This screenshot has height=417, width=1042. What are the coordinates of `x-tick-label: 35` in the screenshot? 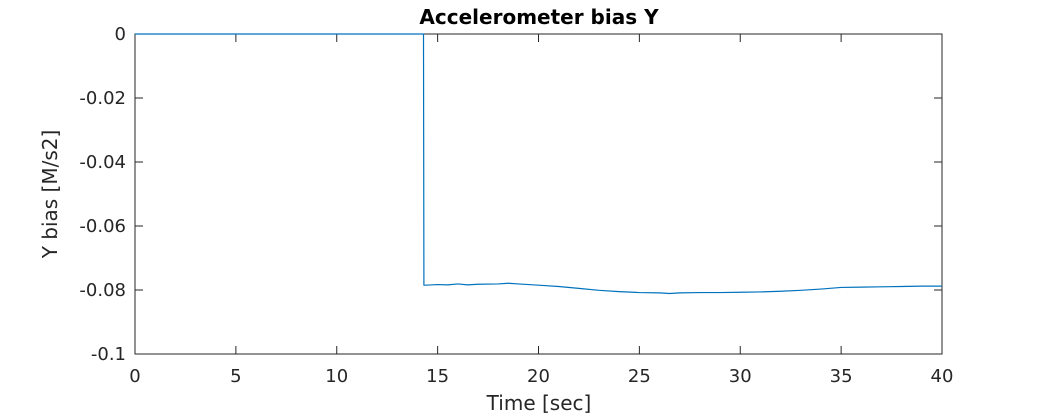 It's located at (841, 376).